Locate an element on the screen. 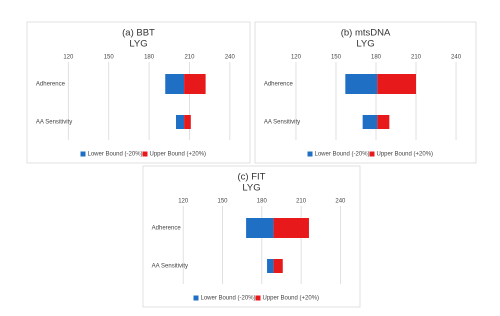 This screenshot has height=316, width=500. chart-title: (c) FIT is located at coordinates (252, 177).